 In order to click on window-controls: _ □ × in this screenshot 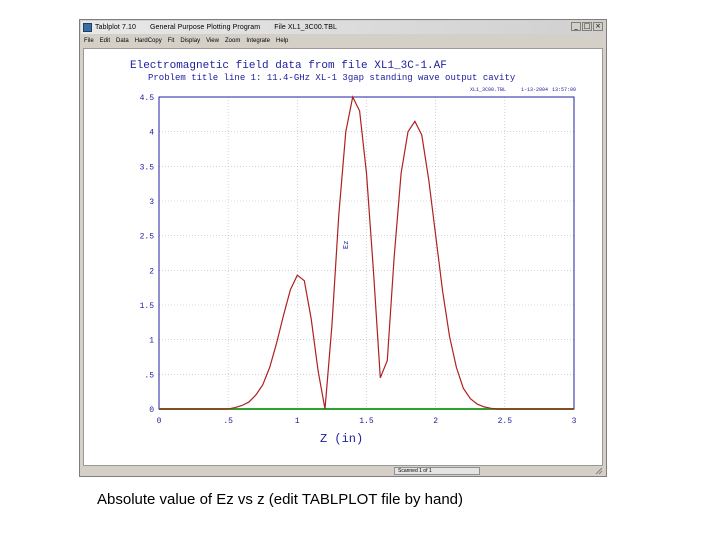, I will do `click(587, 26)`.